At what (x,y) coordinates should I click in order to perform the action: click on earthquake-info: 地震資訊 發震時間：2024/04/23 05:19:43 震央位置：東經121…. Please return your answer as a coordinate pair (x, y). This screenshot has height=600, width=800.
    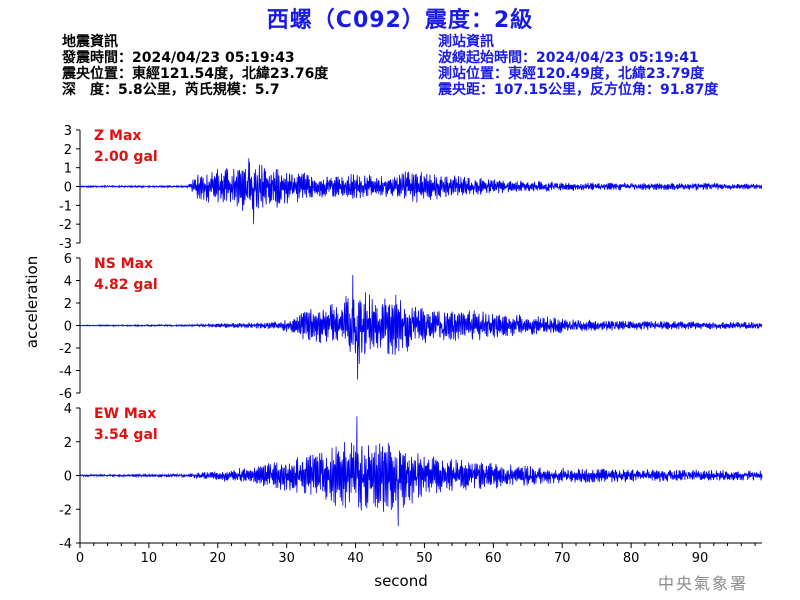
    Looking at the image, I should click on (195, 66).